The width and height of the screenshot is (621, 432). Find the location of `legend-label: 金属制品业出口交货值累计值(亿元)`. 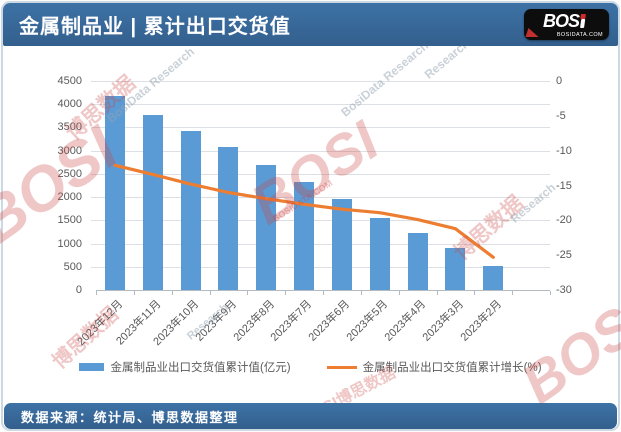

legend-label: 金属制品业出口交货值累计值(亿元) is located at coordinates (200, 368).